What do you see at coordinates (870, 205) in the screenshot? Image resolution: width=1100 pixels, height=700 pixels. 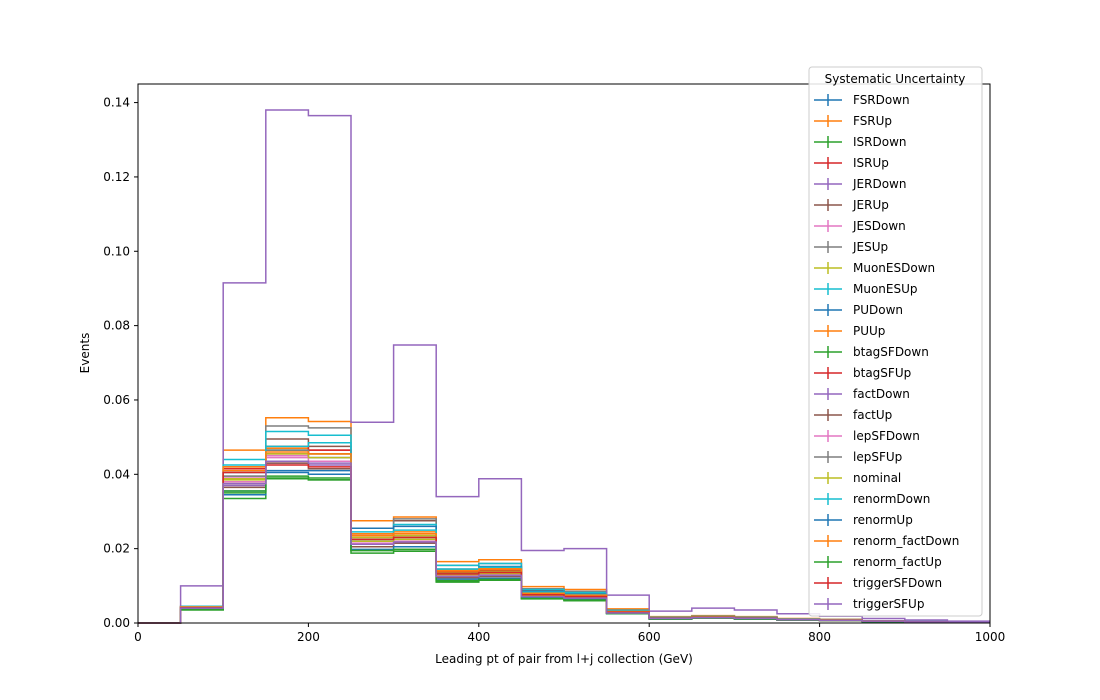 I see `legend-label: JERUp` at bounding box center [870, 205].